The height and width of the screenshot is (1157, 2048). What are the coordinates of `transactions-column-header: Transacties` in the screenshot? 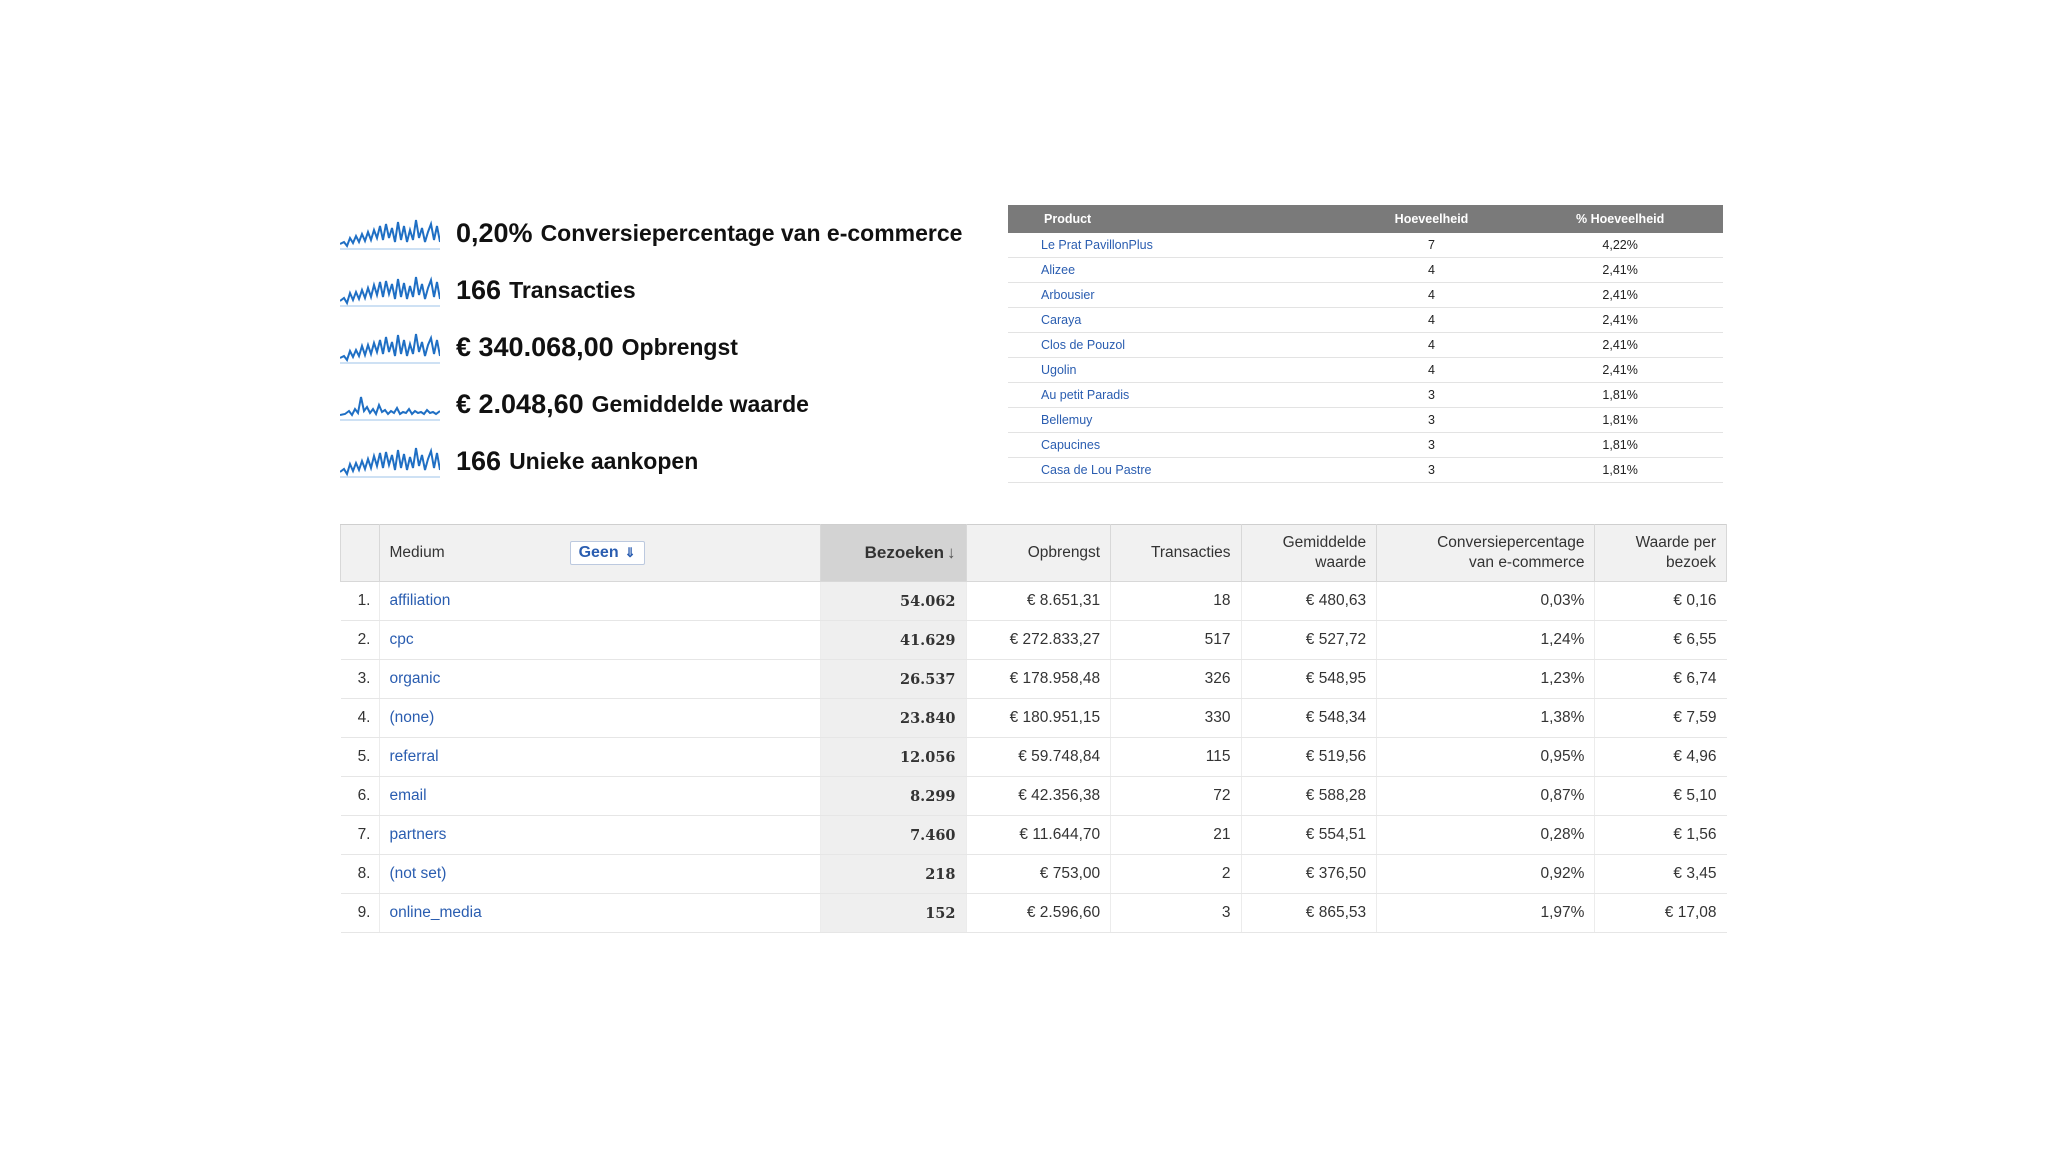 It's located at (1176, 553).